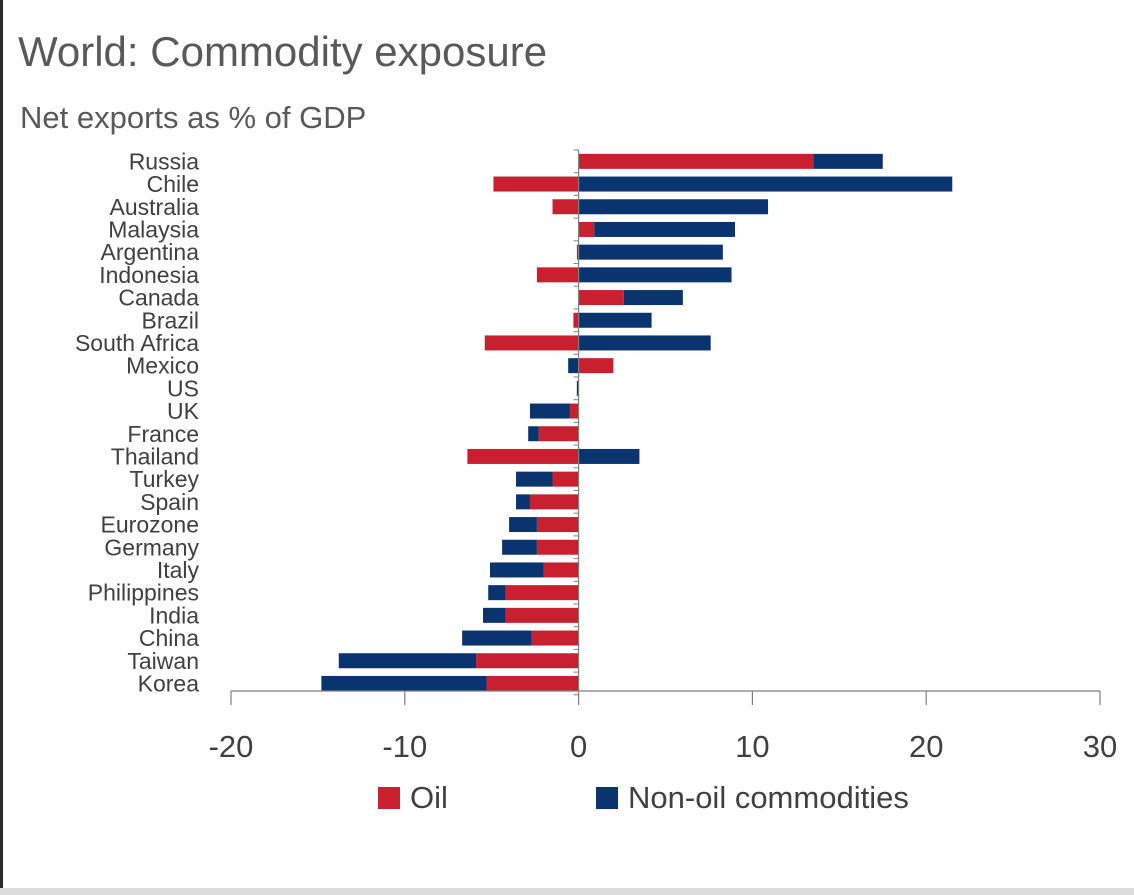 This screenshot has width=1134, height=895. I want to click on category-label: UK, so click(183, 411).